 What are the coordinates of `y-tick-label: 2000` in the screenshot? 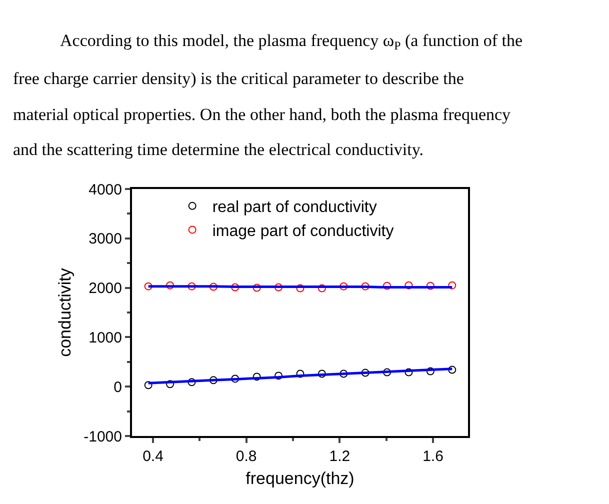 It's located at (105, 289).